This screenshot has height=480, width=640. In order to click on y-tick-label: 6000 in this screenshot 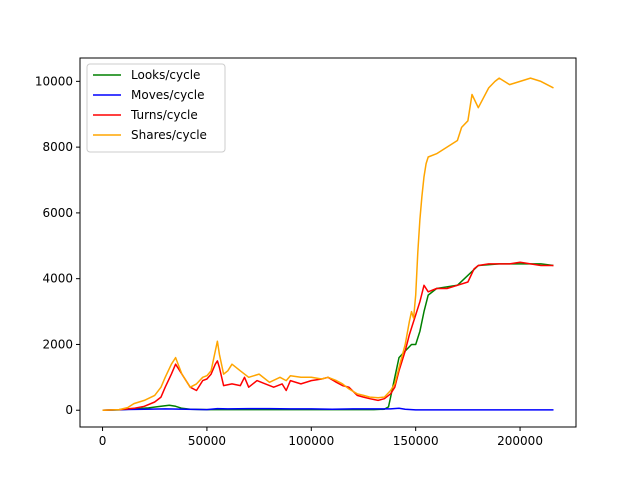, I will do `click(57, 213)`.